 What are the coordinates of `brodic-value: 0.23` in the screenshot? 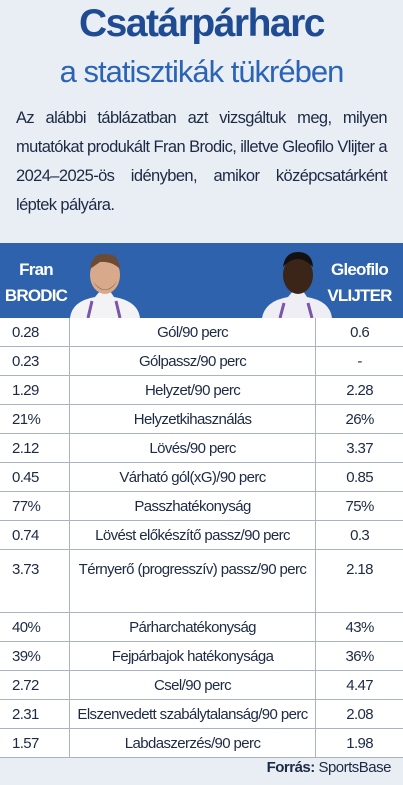 It's located at (35, 361).